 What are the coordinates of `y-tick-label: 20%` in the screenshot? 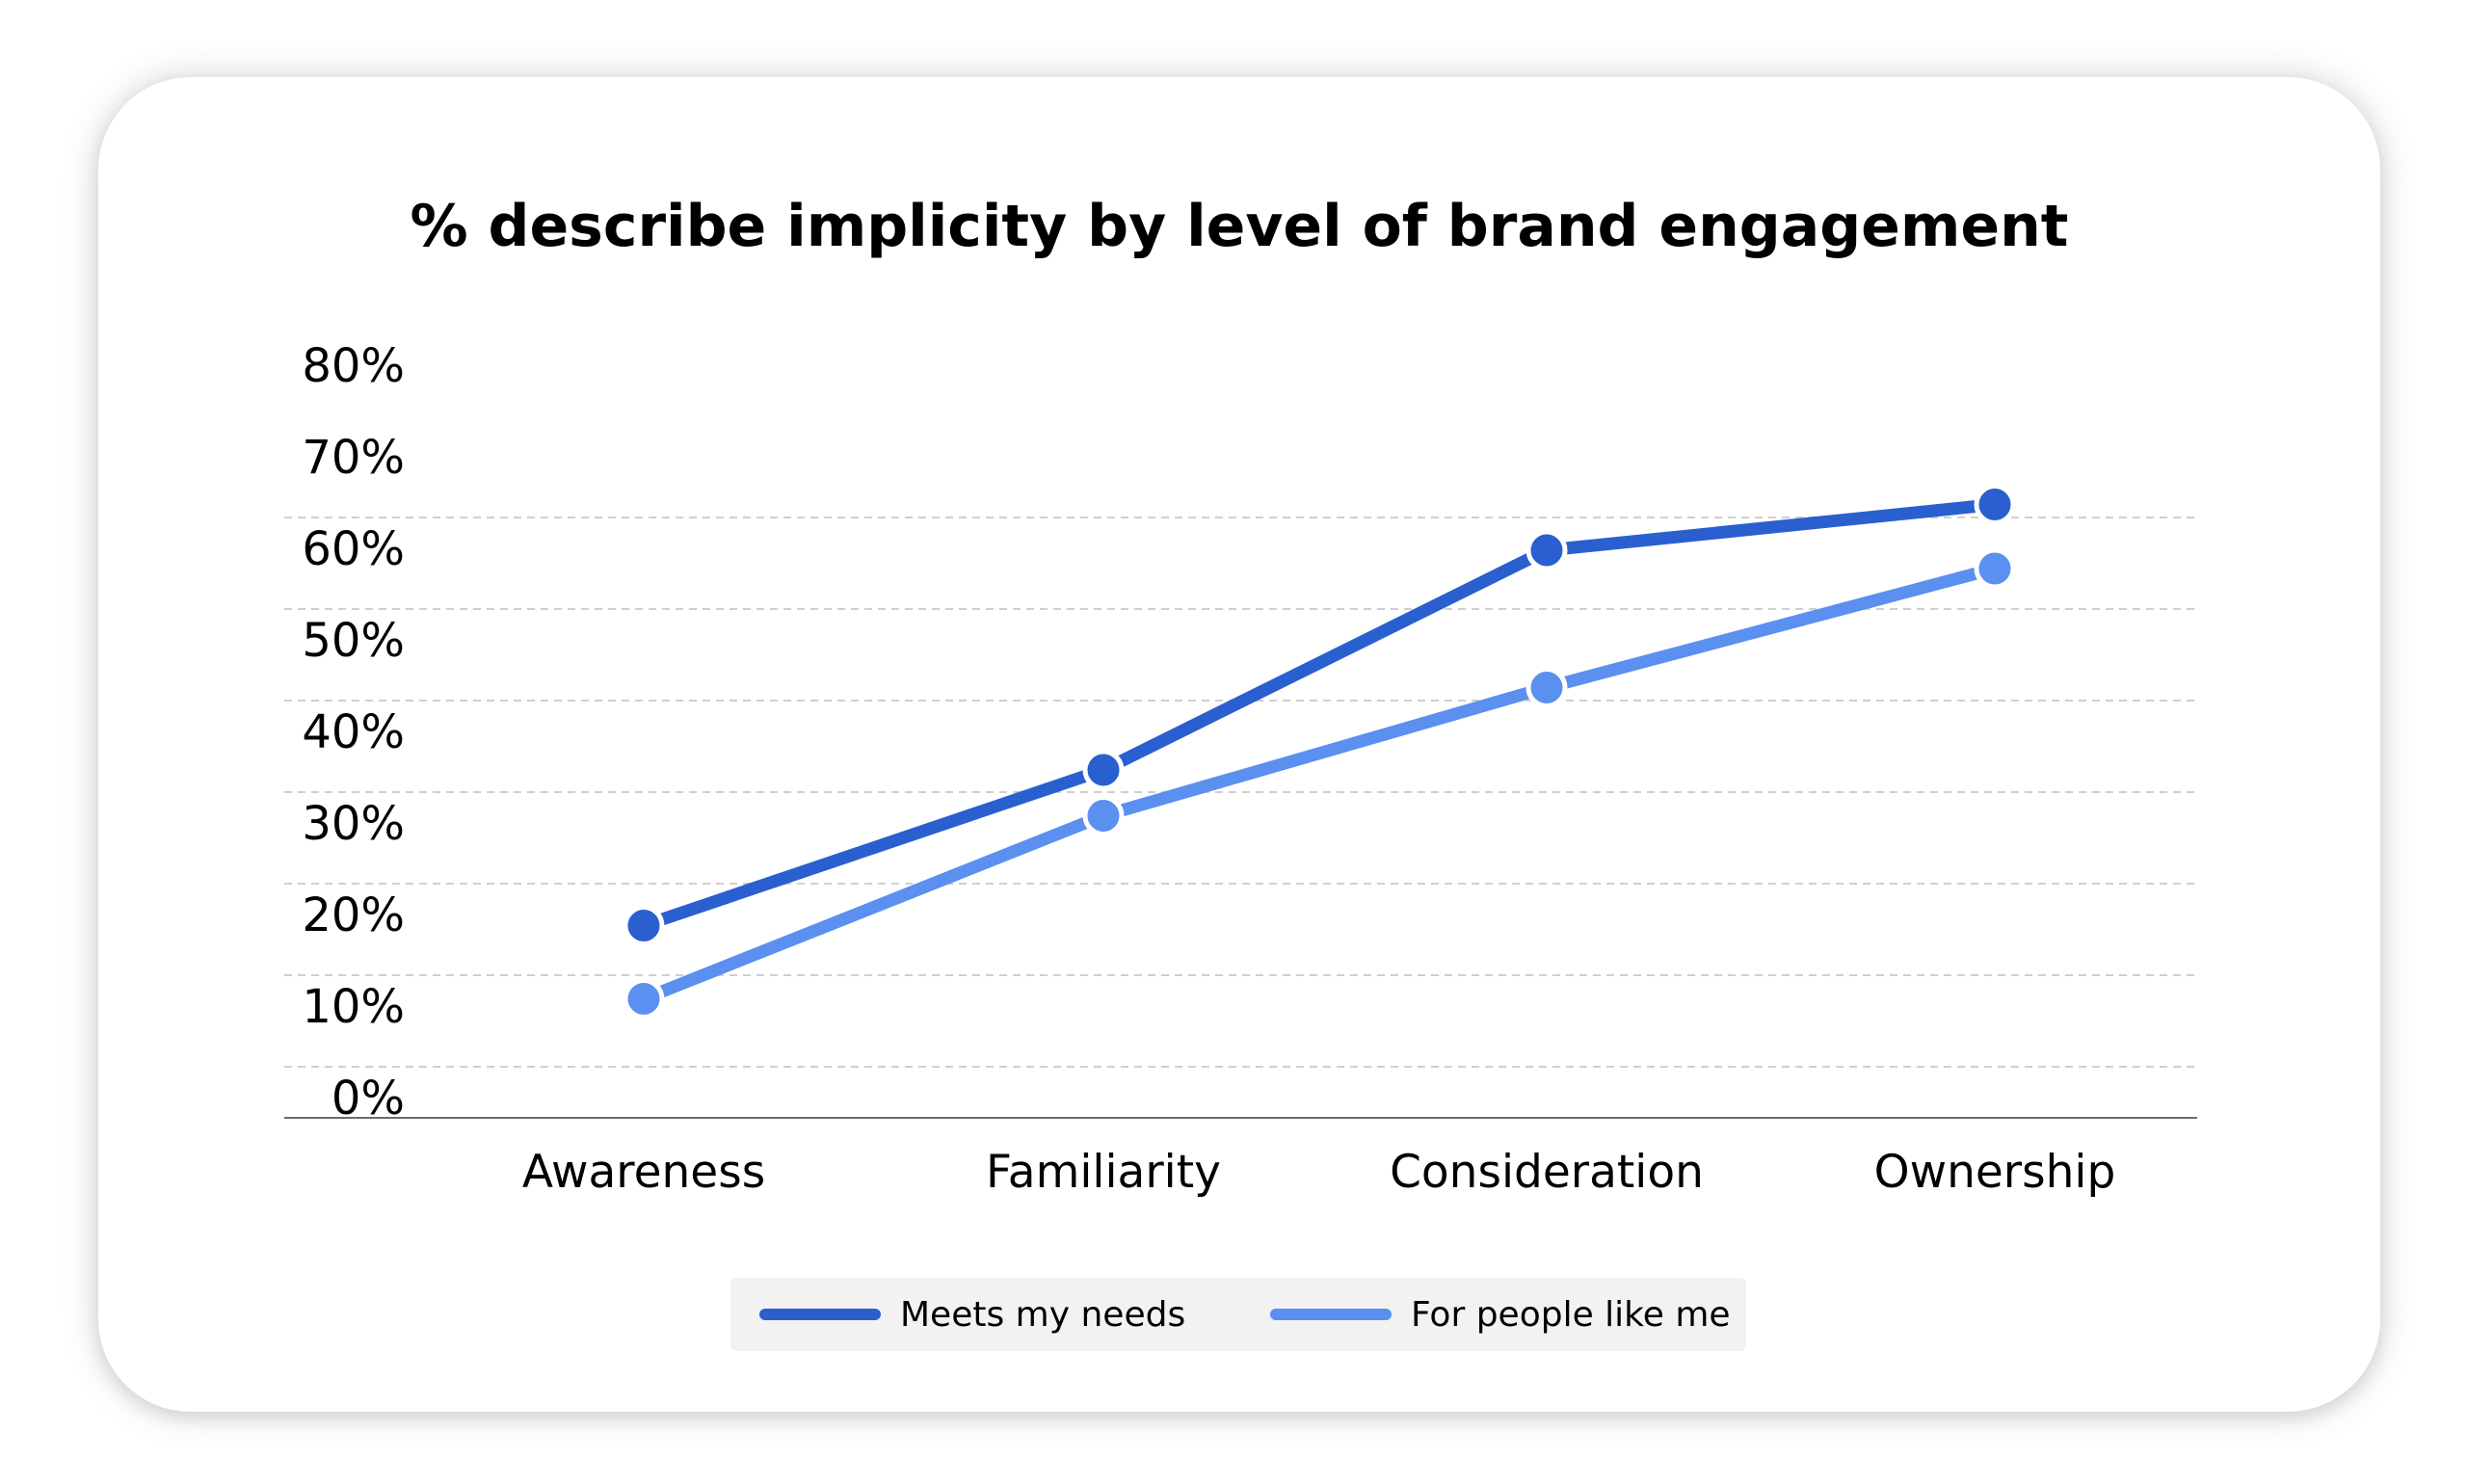 It's located at (353, 915).